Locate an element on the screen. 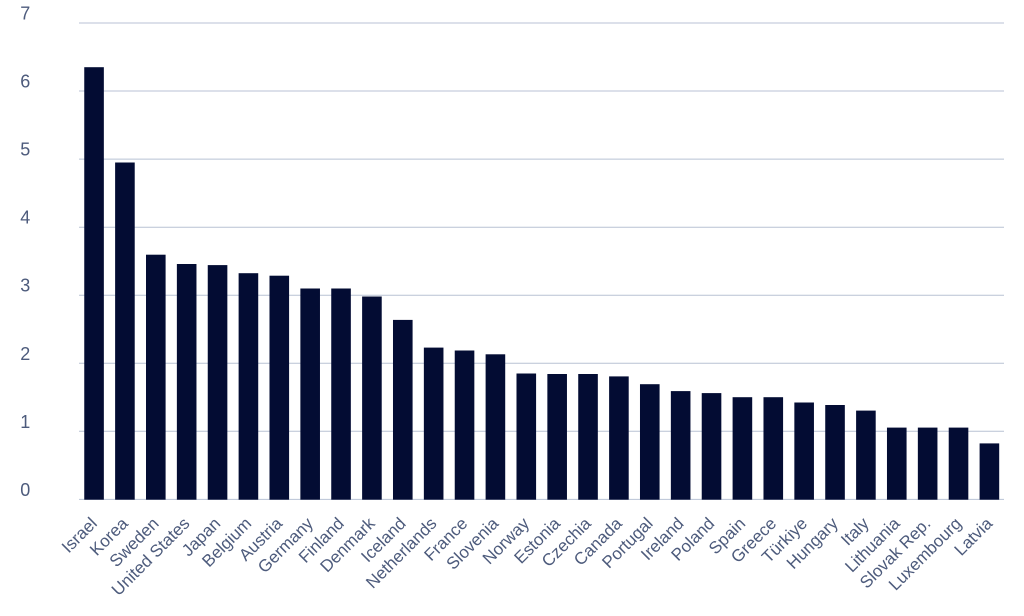 This screenshot has height=616, width=1024. svg-text: 5 is located at coordinates (25, 150).